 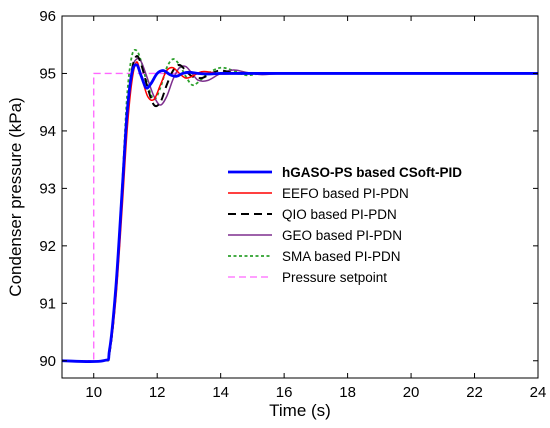 What do you see at coordinates (47, 246) in the screenshot?
I see `y-tick-label-2: 92` at bounding box center [47, 246].